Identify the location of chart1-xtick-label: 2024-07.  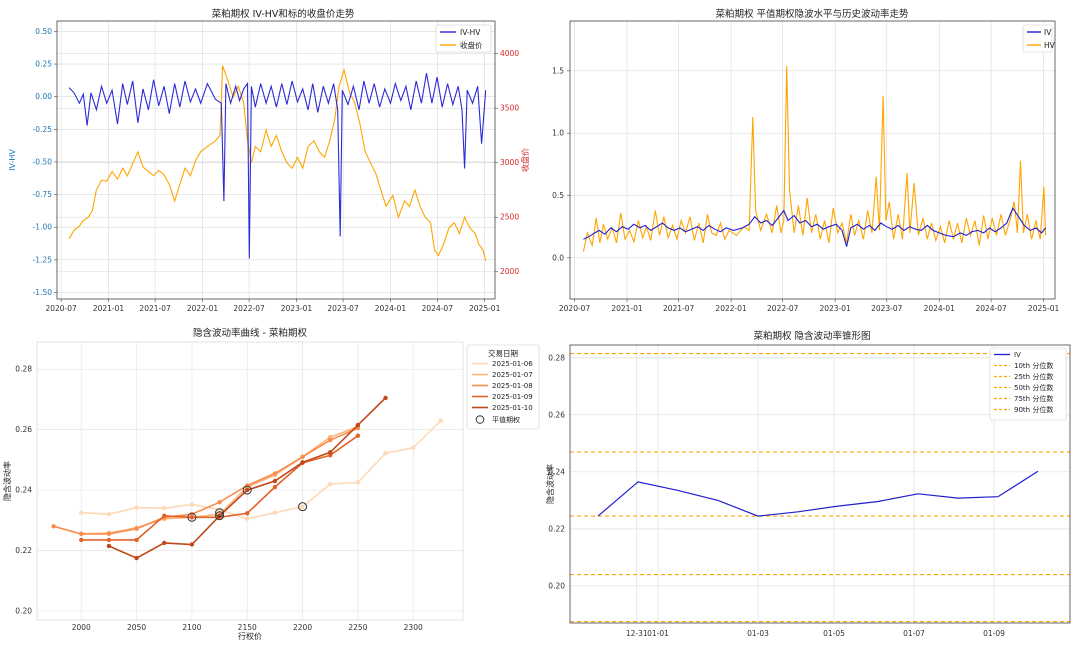
(438, 308).